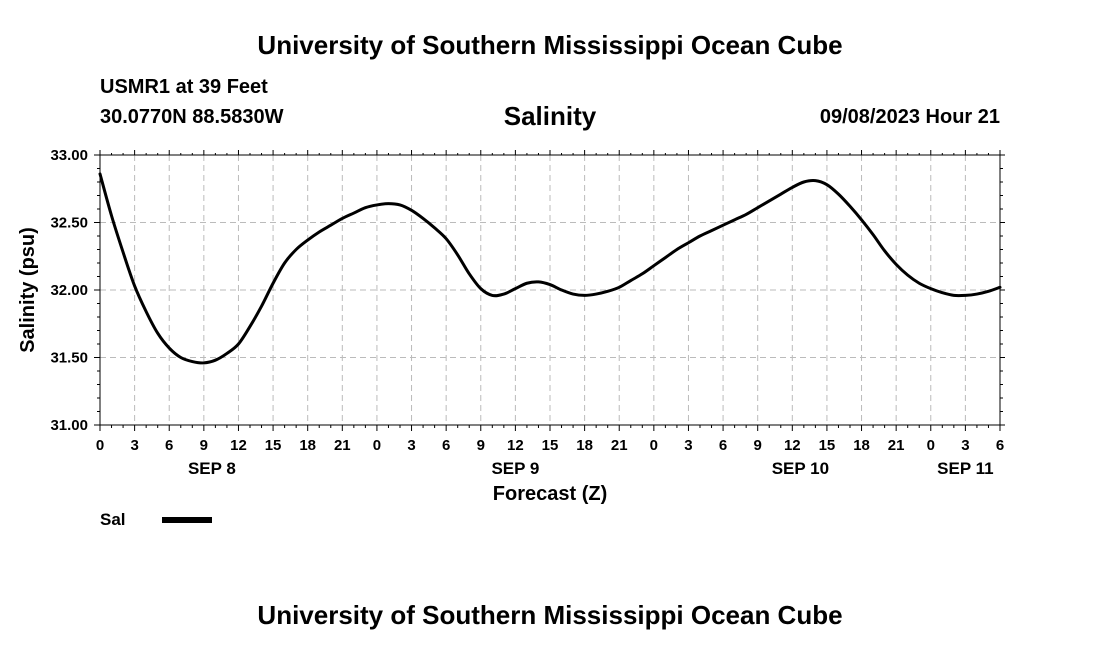  Describe the element at coordinates (212, 468) in the screenshot. I see `day-label: SEP 8` at that location.